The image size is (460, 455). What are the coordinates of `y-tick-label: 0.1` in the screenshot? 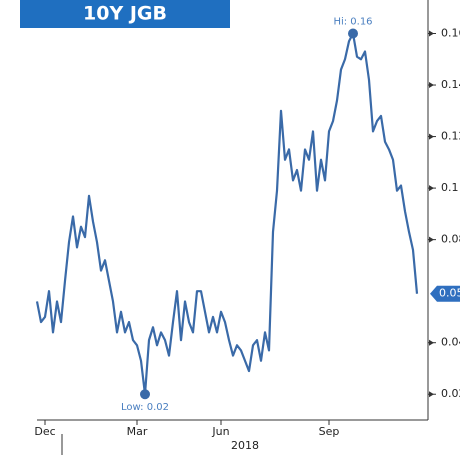 It's located at (450, 187).